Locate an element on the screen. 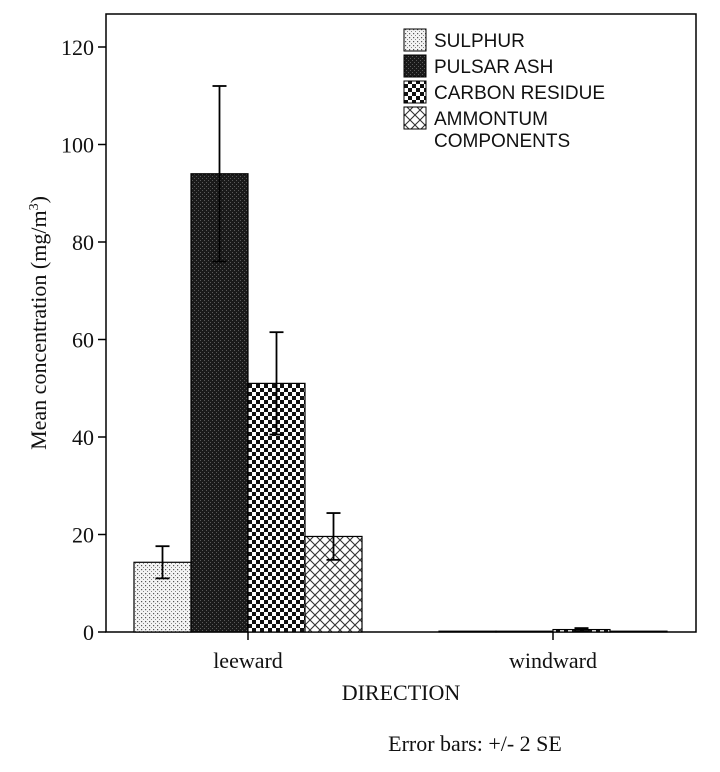  legend-label-line: PULSAR ASH is located at coordinates (493, 67).